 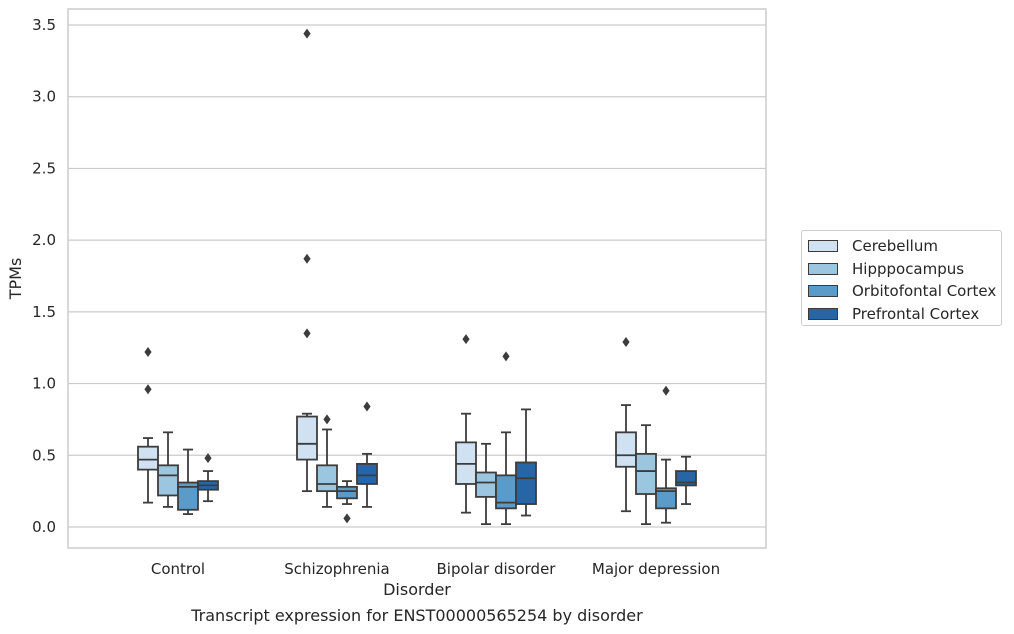 I want to click on legend-item: Cerebellum, so click(x=904, y=246).